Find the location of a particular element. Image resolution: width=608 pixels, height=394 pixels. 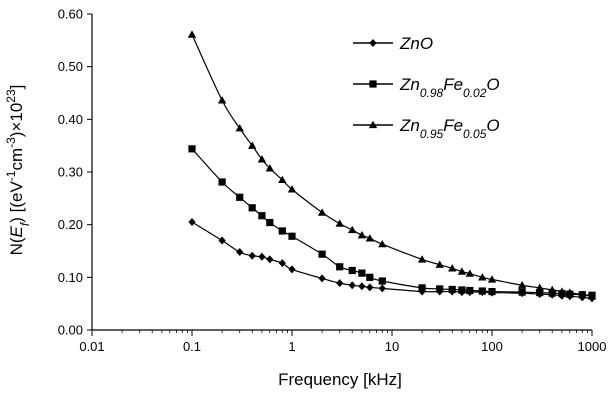

legend-label: Zn0.95Fe0.05O is located at coordinates (449, 128).